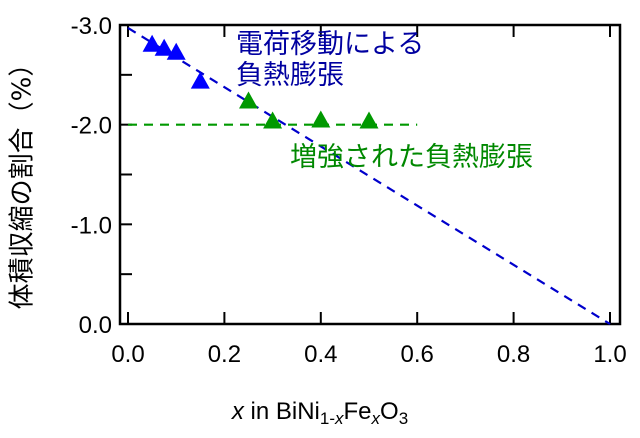 This screenshot has width=640, height=438. What do you see at coordinates (330, 44) in the screenshot?
I see `annotation-line-1: 電荷移動による` at bounding box center [330, 44].